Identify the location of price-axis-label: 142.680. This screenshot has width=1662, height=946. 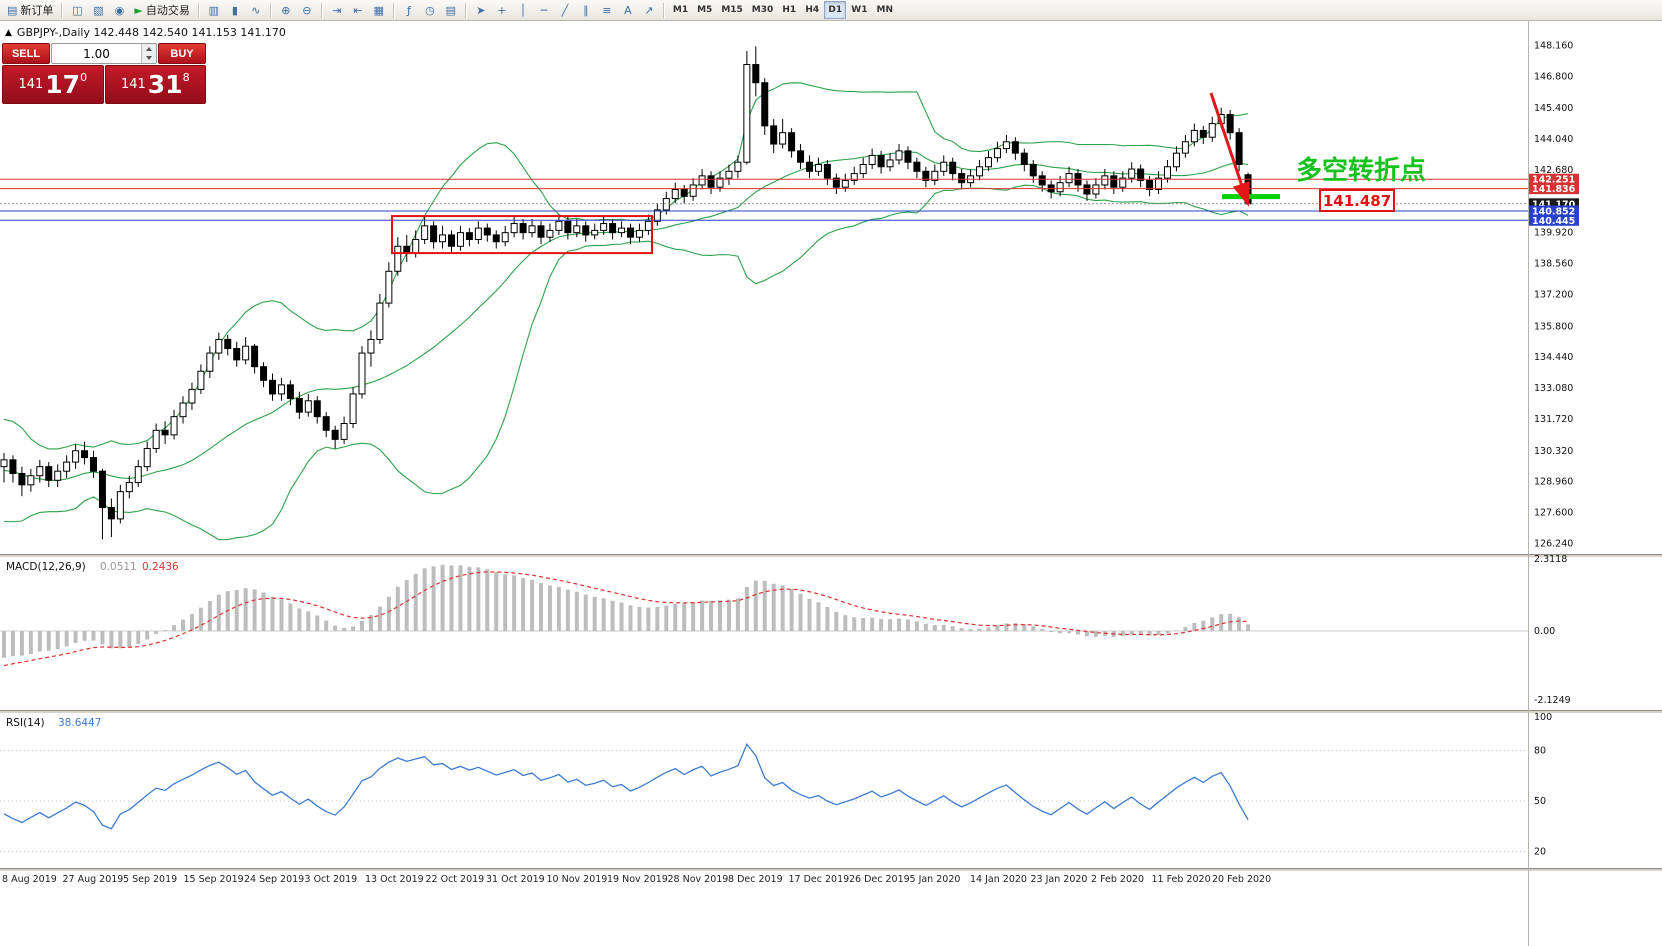
(1553, 170).